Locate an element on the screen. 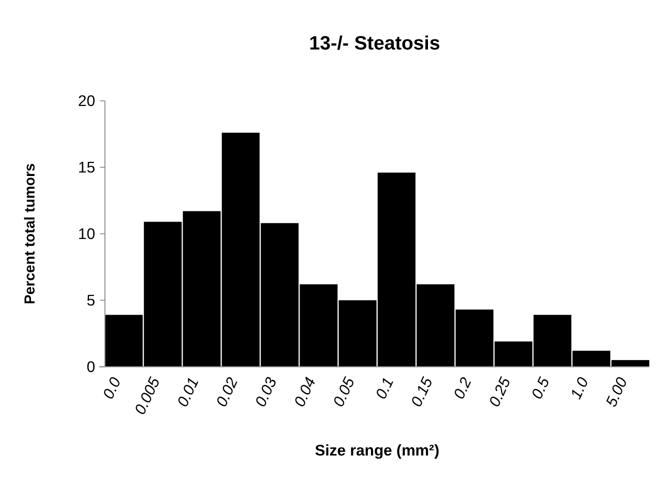  x-tick-label: 0.005 is located at coordinates (148, 396).